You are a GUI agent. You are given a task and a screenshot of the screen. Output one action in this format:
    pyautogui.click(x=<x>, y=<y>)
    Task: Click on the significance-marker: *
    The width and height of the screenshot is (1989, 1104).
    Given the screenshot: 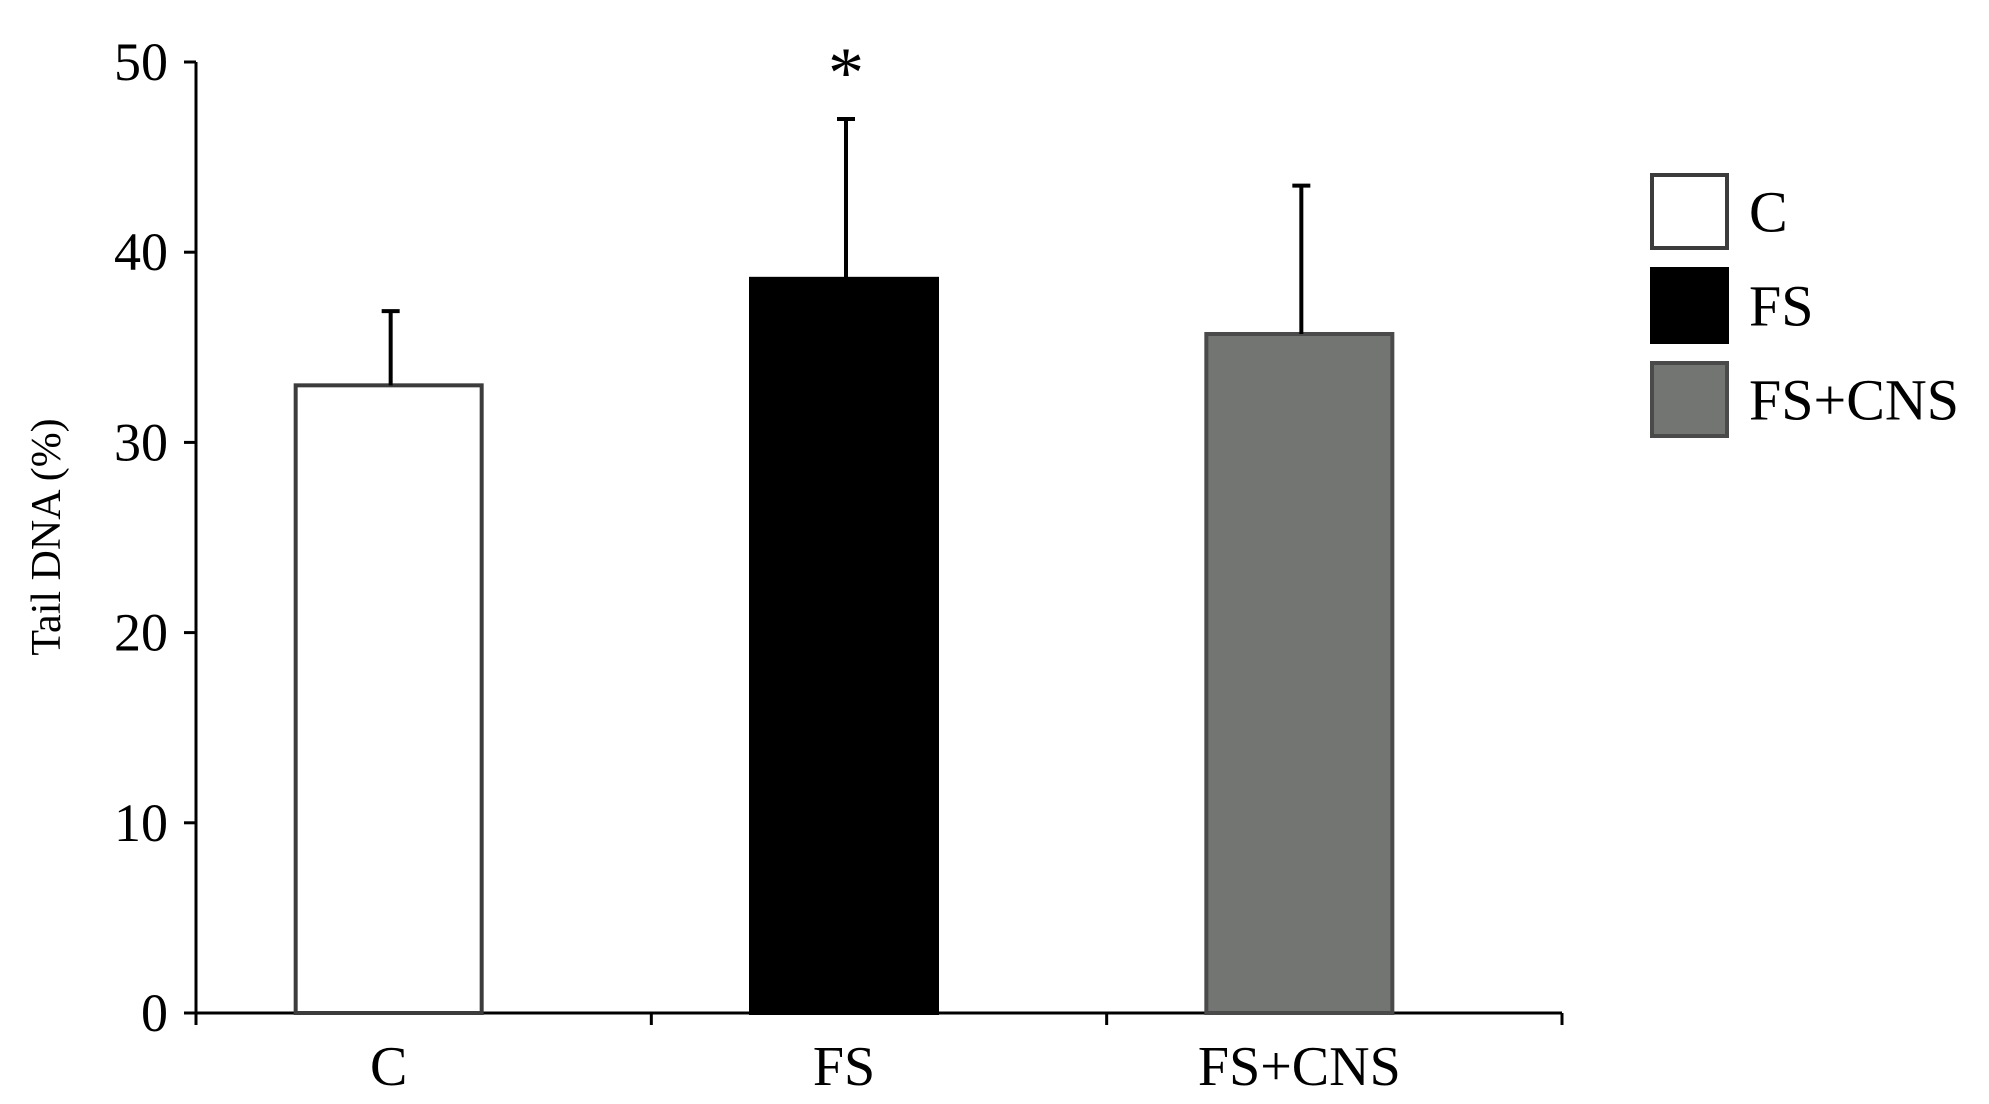 What is the action you would take?
    pyautogui.click(x=846, y=73)
    